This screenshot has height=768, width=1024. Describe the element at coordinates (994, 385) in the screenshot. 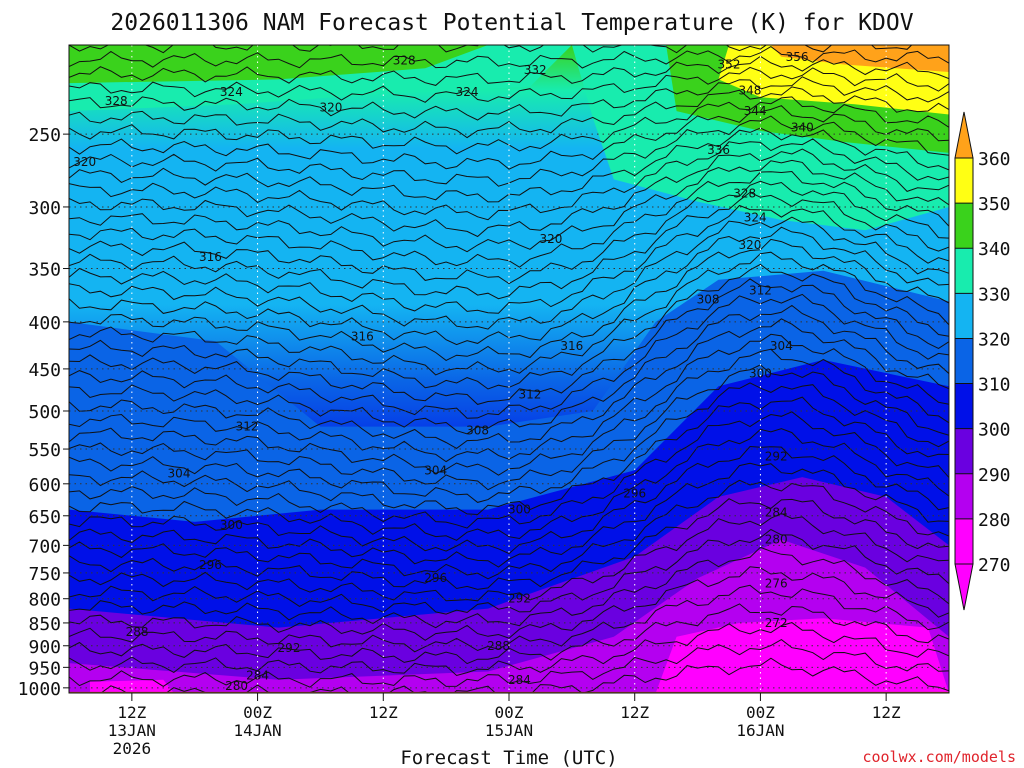

I see `colorbar-label: 310` at that location.